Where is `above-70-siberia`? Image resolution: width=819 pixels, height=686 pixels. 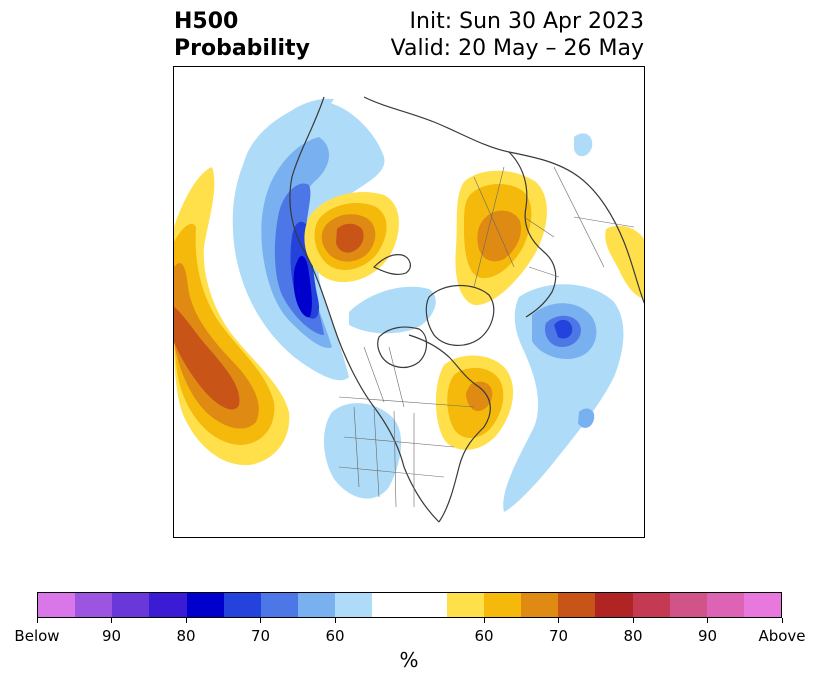
above-70-siberia is located at coordinates (499, 236).